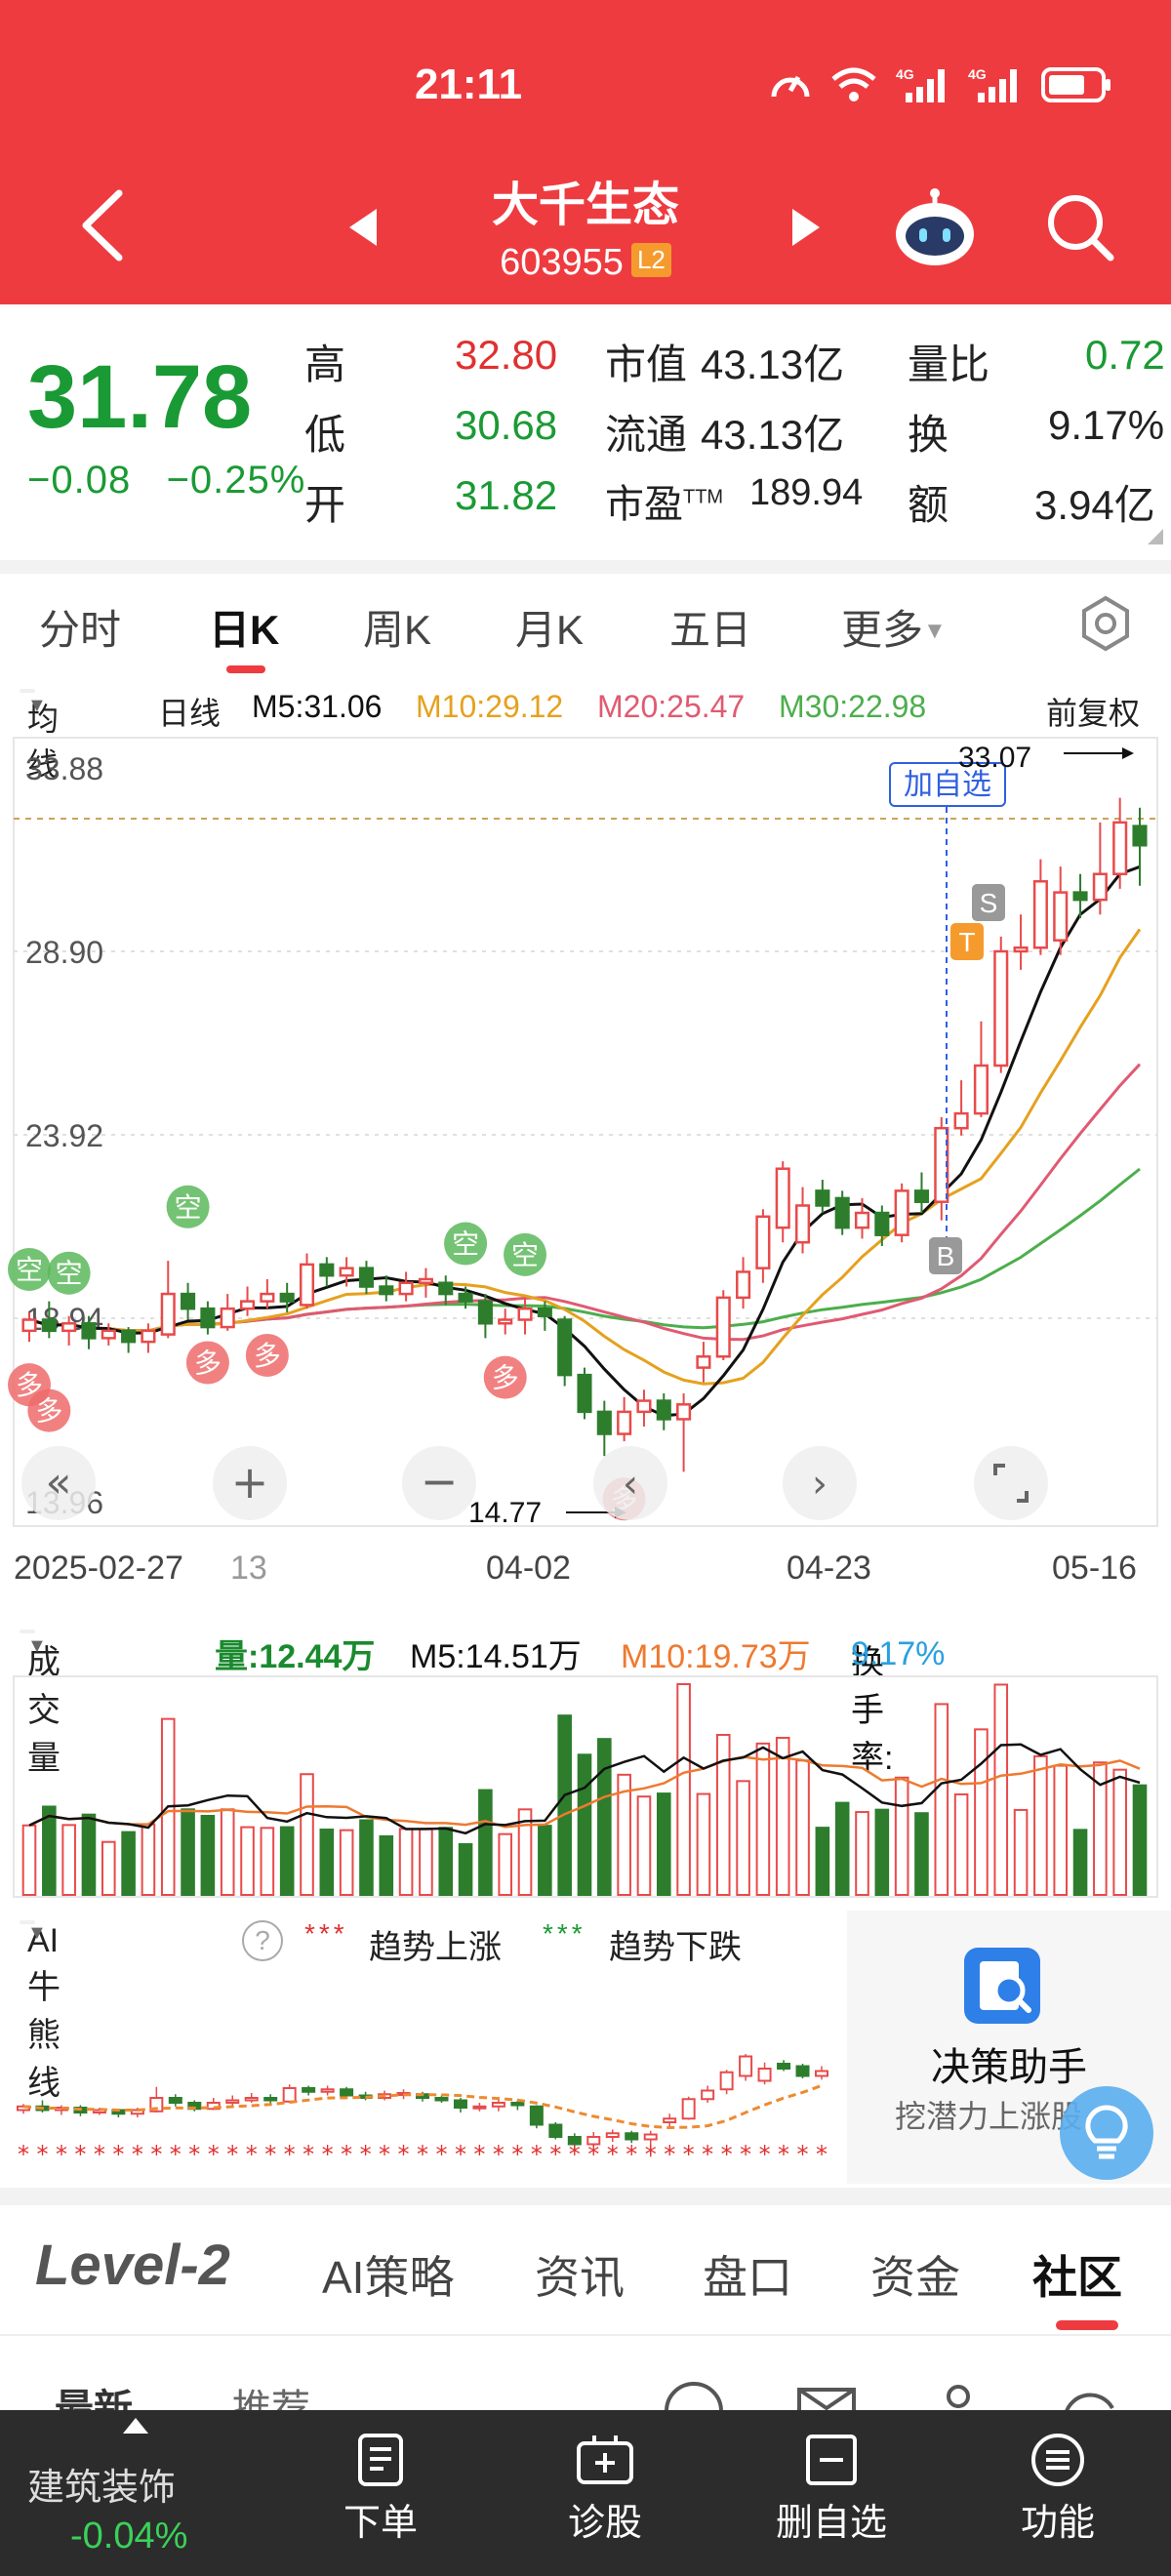 Image resolution: width=1171 pixels, height=2576 pixels. Describe the element at coordinates (58, 1483) in the screenshot. I see `rewind-button` at that location.